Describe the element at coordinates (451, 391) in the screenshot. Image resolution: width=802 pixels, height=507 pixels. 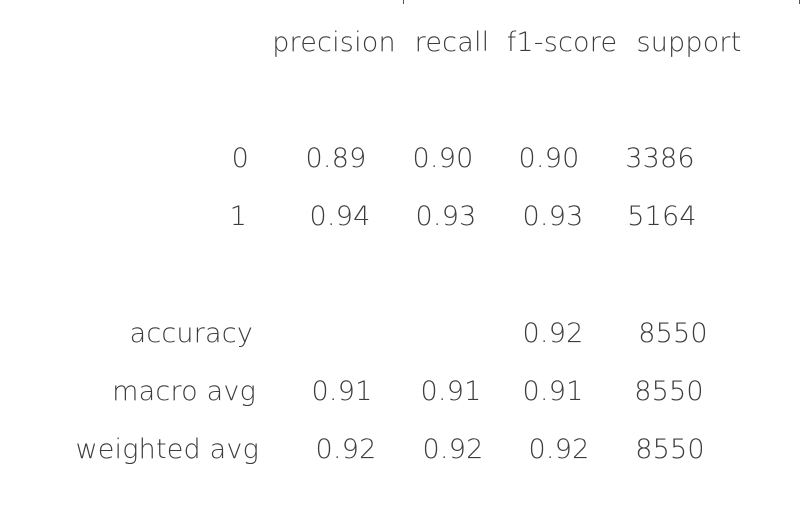
I see `recall-macro-avg: 0.91` at that location.